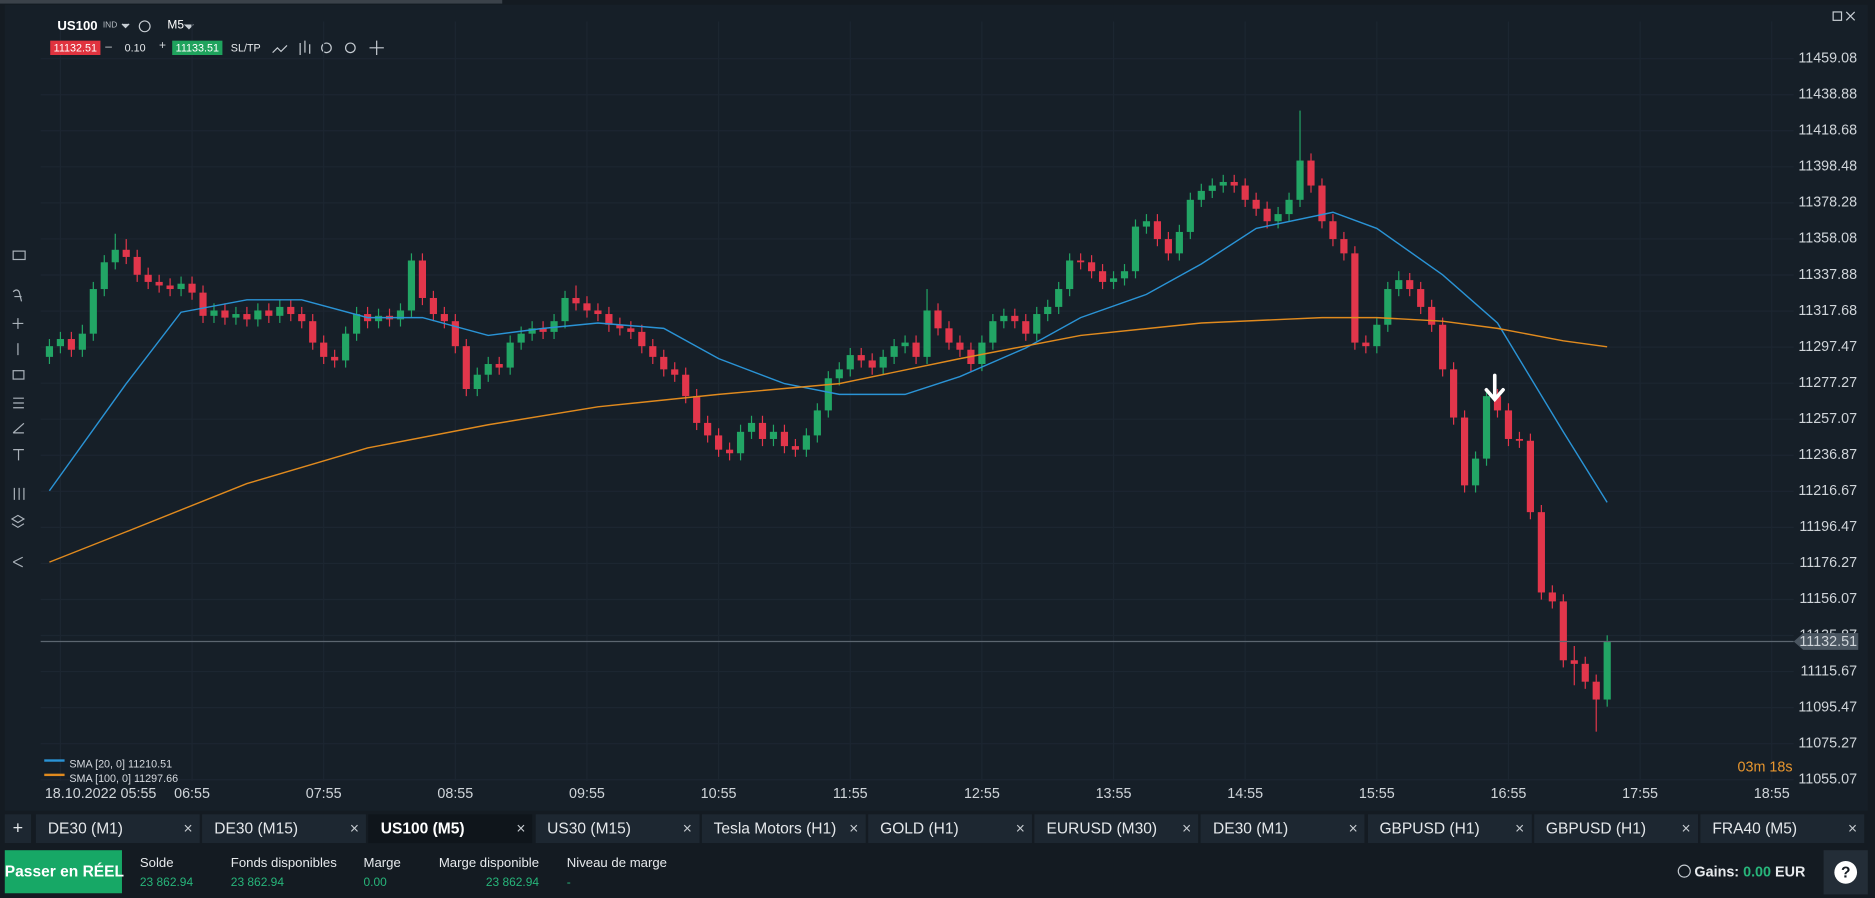 Image resolution: width=1875 pixels, height=898 pixels. I want to click on tab-label: EURUSD (M30), so click(1102, 828).